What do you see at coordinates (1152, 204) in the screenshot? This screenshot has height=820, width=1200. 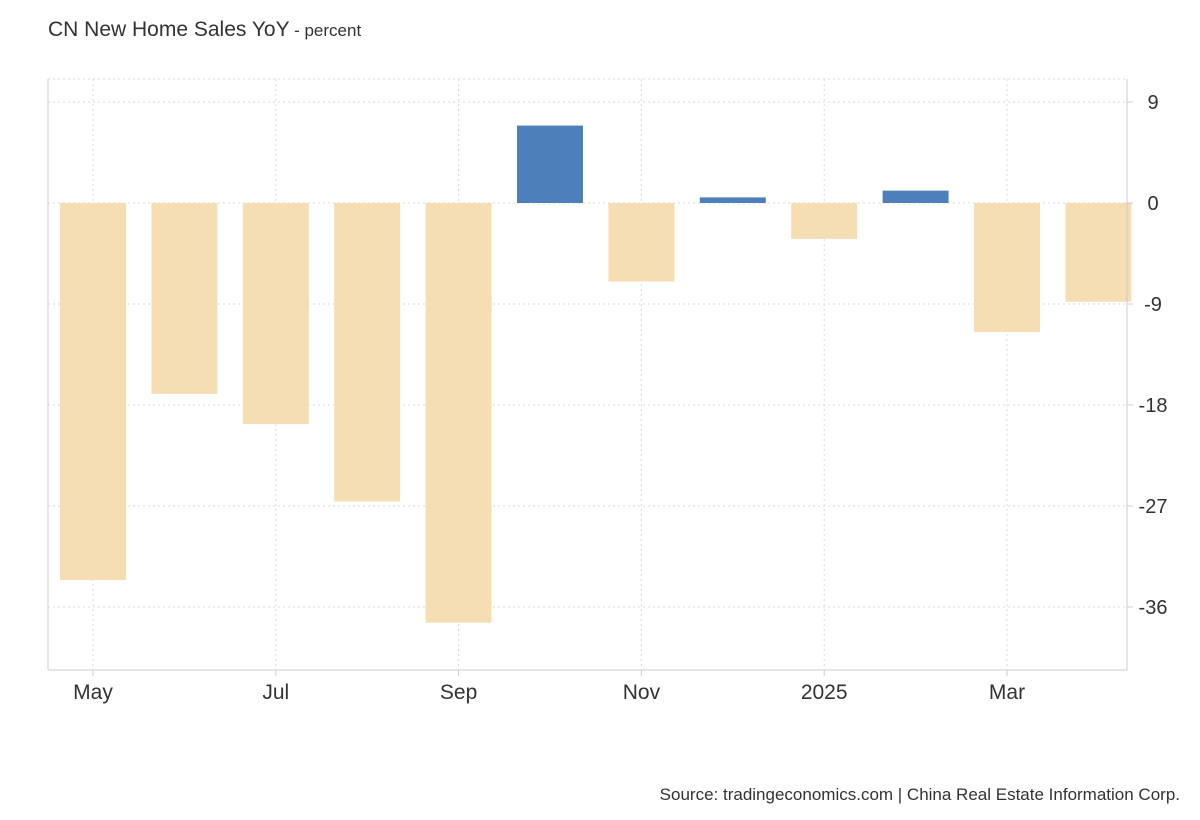 I see `y-tick-label: 0` at bounding box center [1152, 204].